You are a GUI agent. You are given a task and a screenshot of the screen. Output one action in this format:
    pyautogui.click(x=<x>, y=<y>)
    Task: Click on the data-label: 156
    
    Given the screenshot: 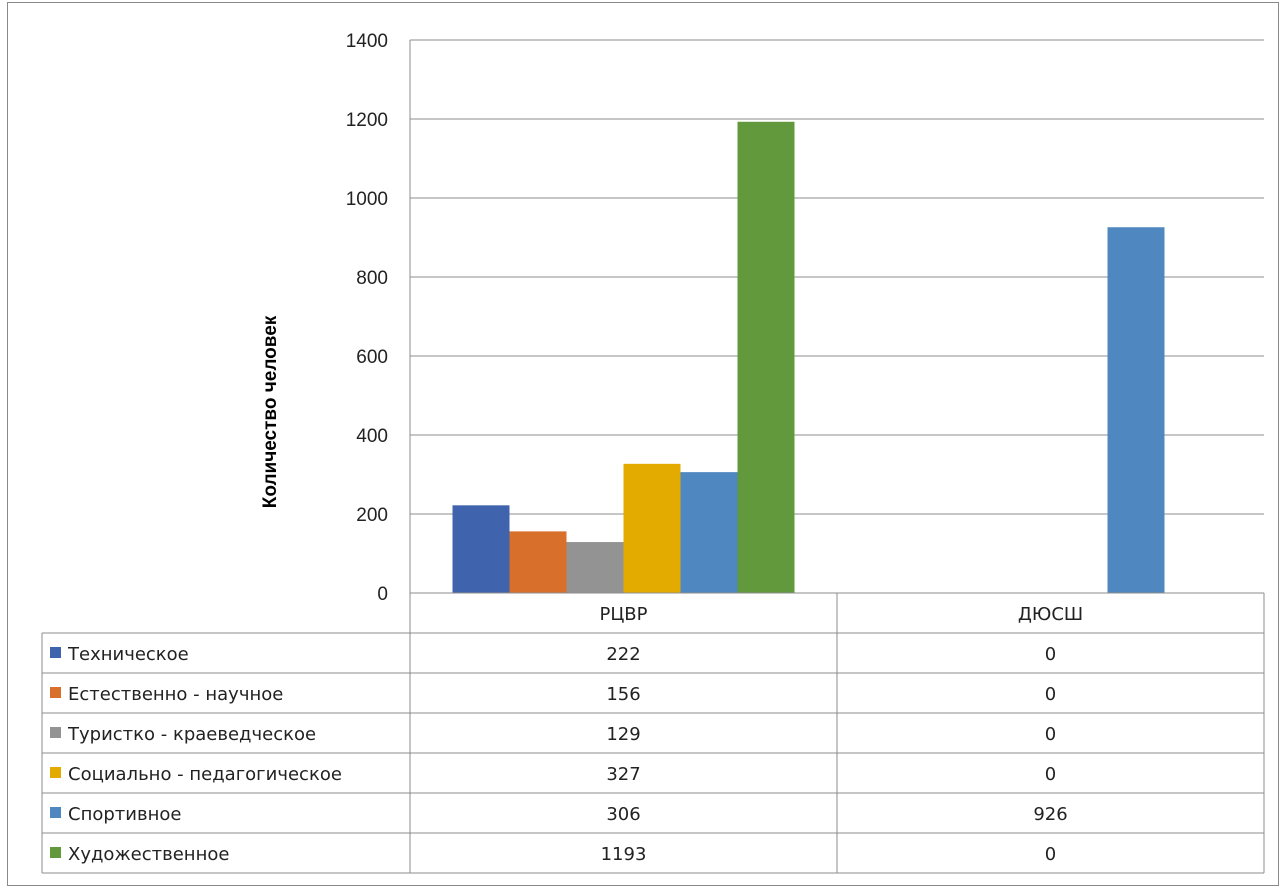 What is the action you would take?
    pyautogui.click(x=623, y=694)
    